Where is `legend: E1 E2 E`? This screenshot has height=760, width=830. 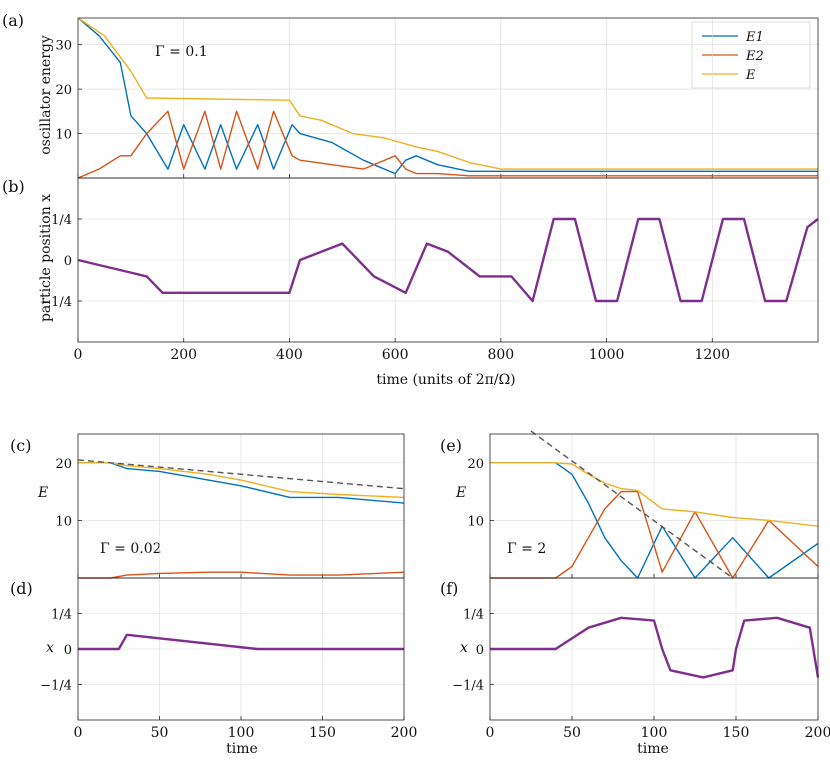 legend: E1 E2 E is located at coordinates (751, 55).